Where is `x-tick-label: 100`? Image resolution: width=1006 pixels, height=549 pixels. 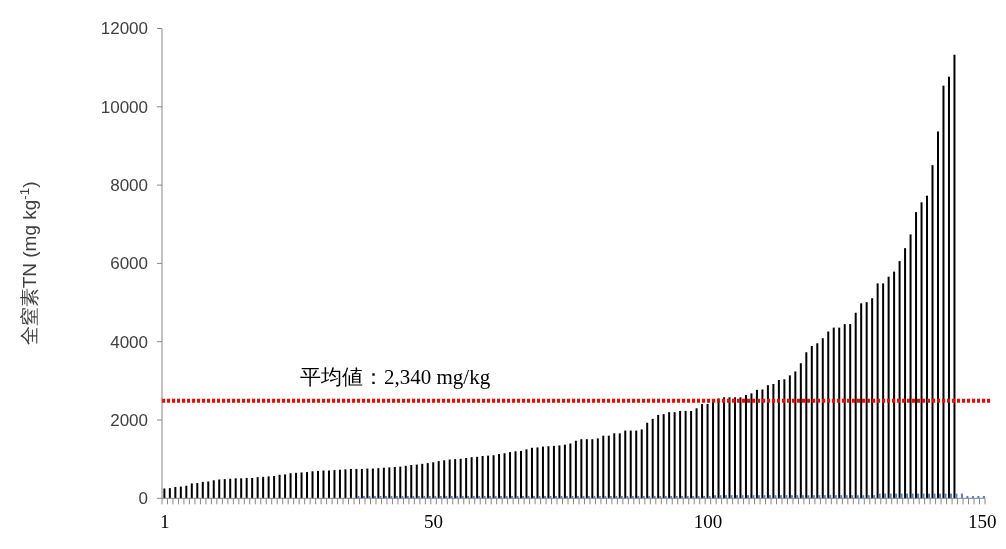
x-tick-label: 100 is located at coordinates (708, 522).